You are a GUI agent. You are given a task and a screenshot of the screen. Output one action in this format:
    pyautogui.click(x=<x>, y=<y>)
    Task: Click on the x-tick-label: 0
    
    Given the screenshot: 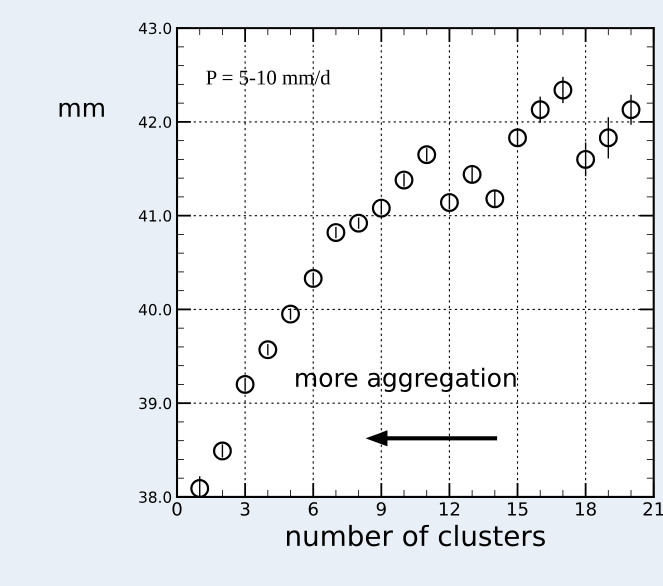 What is the action you would take?
    pyautogui.click(x=177, y=509)
    